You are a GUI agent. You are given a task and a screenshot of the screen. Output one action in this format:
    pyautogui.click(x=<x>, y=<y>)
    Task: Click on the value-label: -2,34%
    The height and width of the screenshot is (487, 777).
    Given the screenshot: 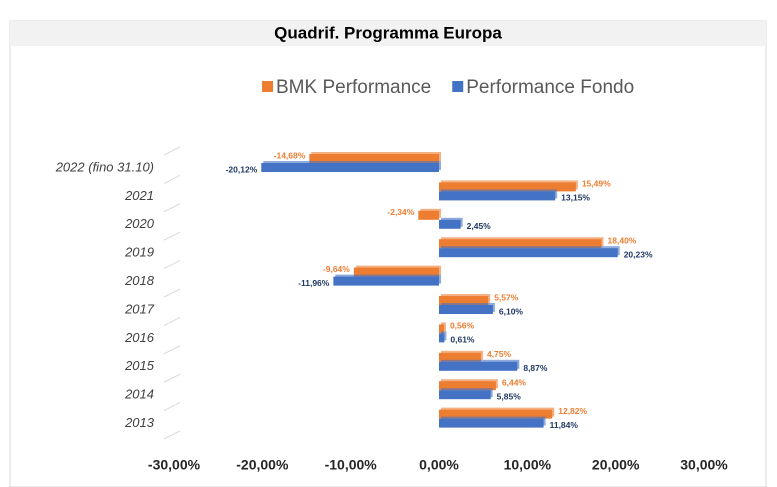 What is the action you would take?
    pyautogui.click(x=400, y=212)
    